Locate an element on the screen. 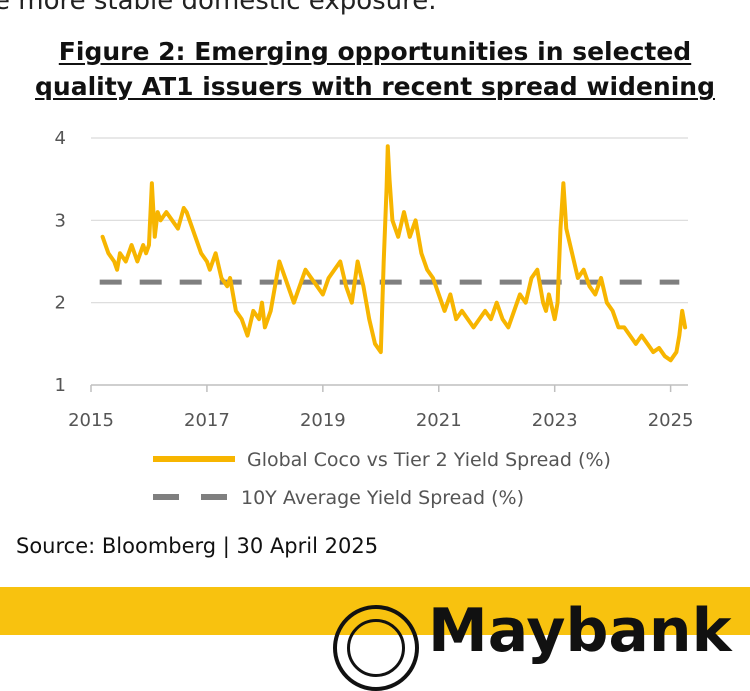 Image resolution: width=750 pixels, height=691 pixels. x-tick-label-2015: 2015 is located at coordinates (91, 420).